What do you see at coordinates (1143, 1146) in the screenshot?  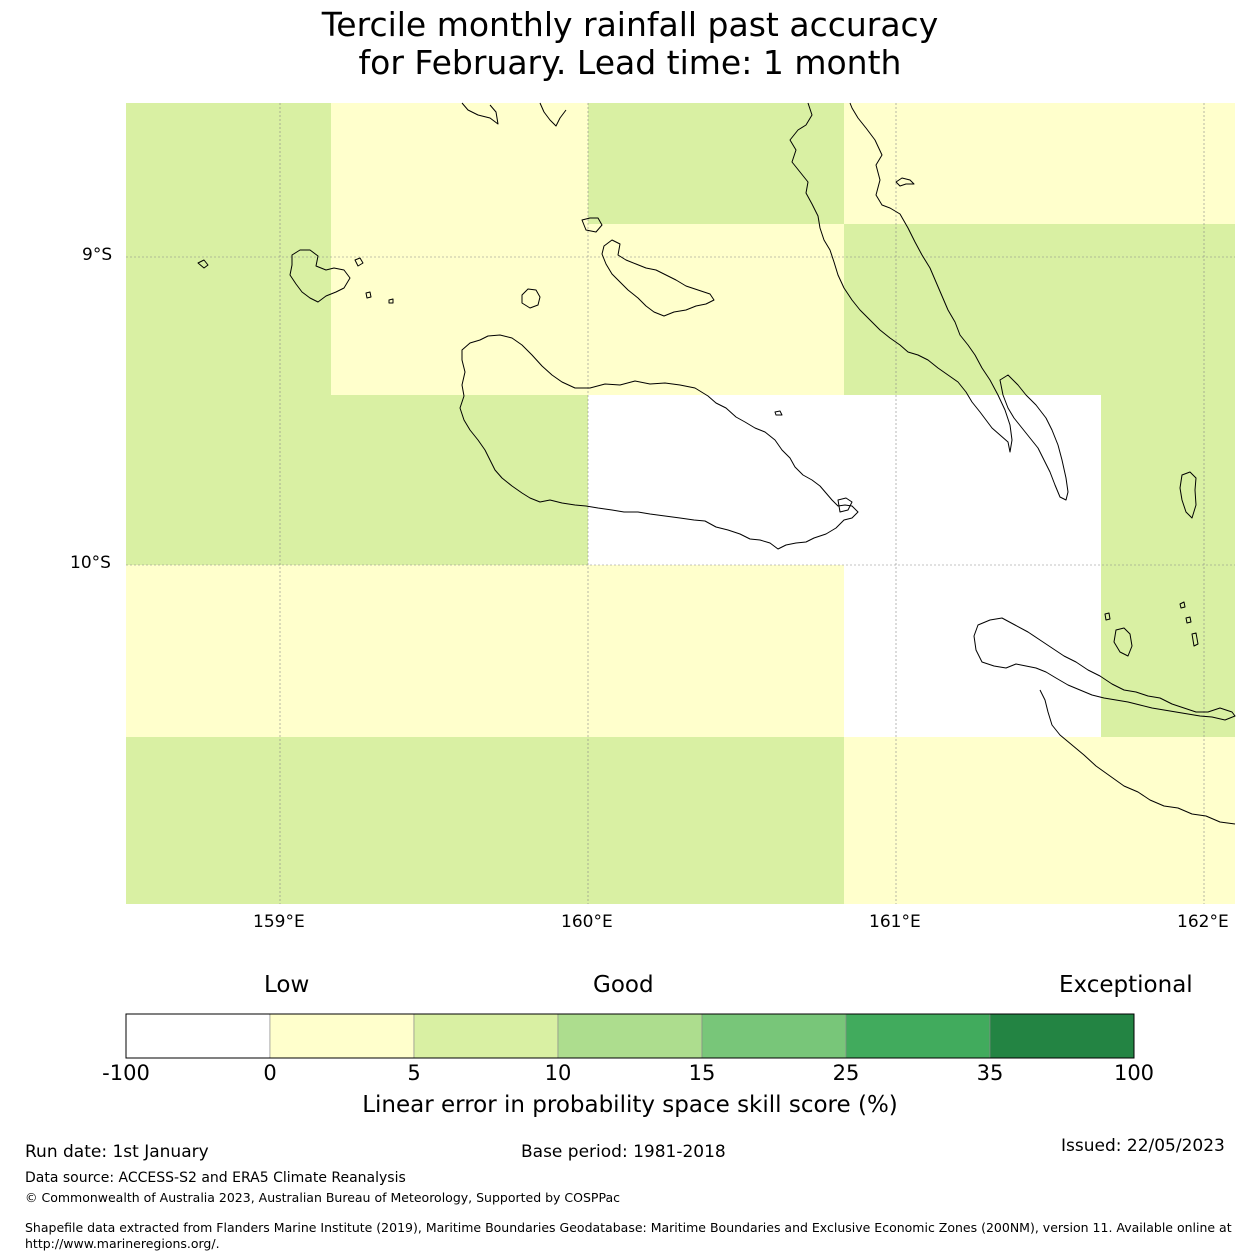 I see `issued-date: Issued: 22/05/2023` at bounding box center [1143, 1146].